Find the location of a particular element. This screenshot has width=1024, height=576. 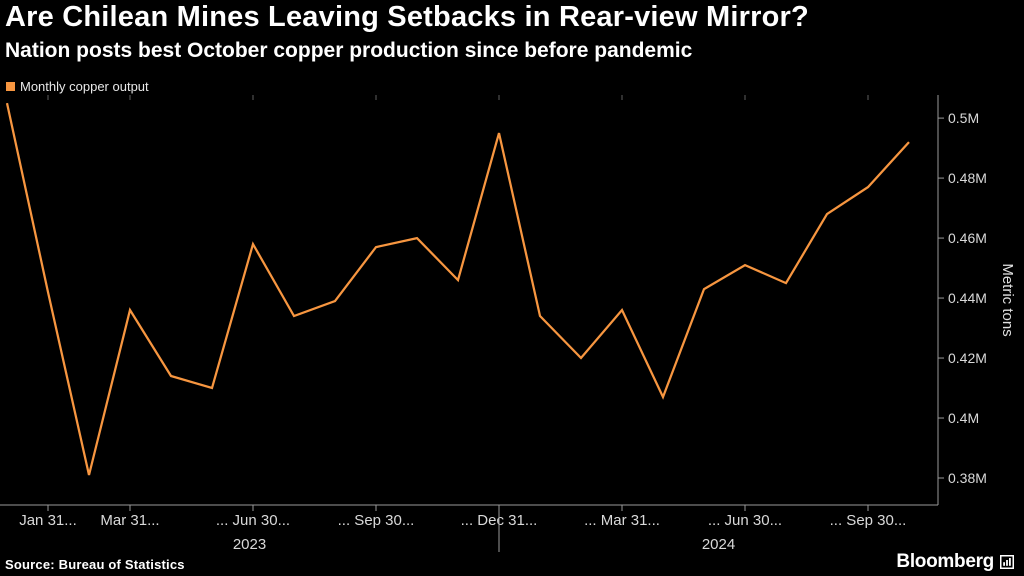

legend: Monthly copper output is located at coordinates (77, 86).